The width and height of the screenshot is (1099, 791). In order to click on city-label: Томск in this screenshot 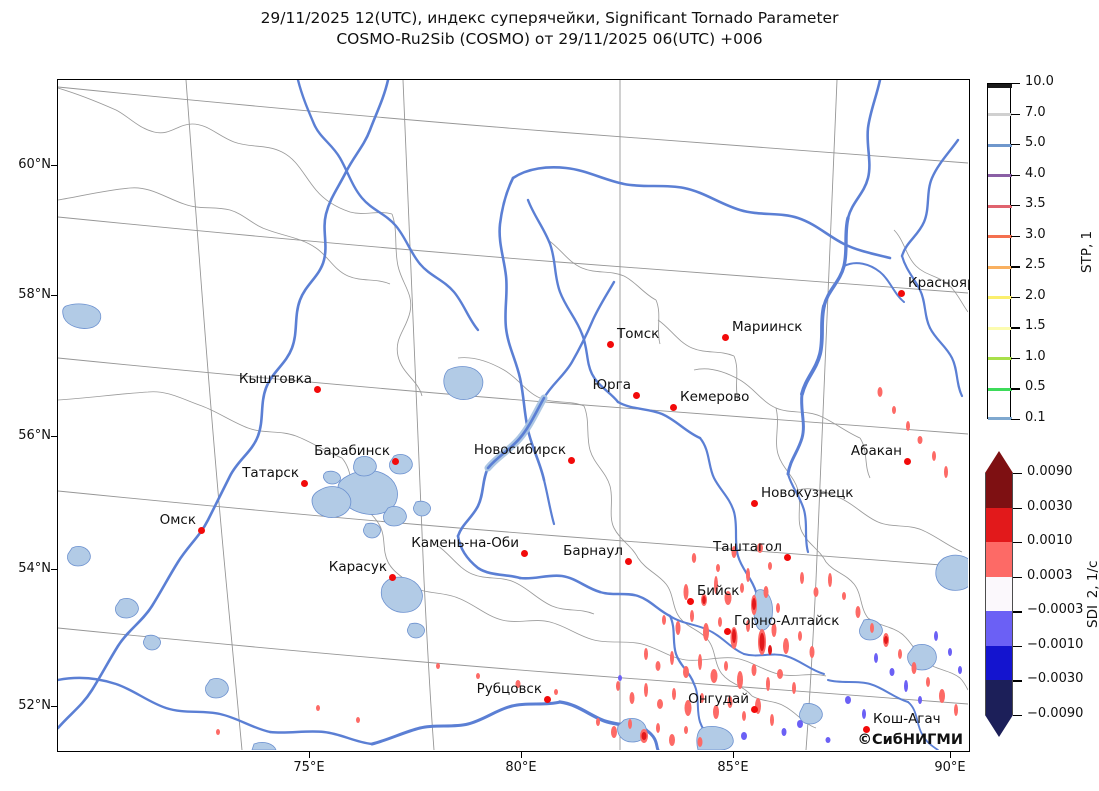, I will do `click(638, 334)`.